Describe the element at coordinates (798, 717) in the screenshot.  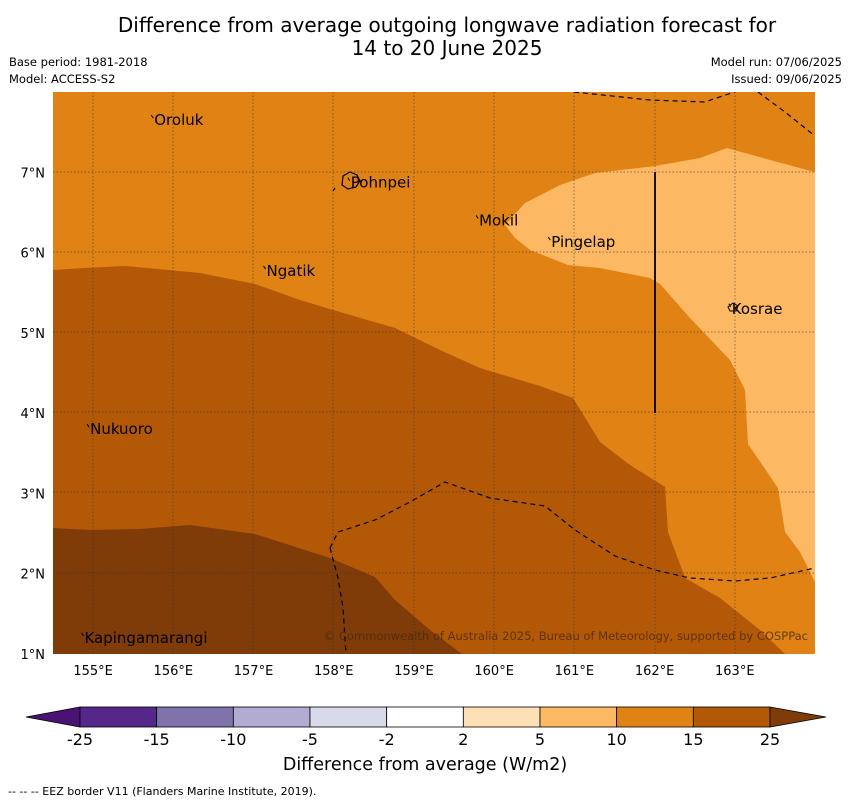
I see `colorbar-extend-high` at that location.